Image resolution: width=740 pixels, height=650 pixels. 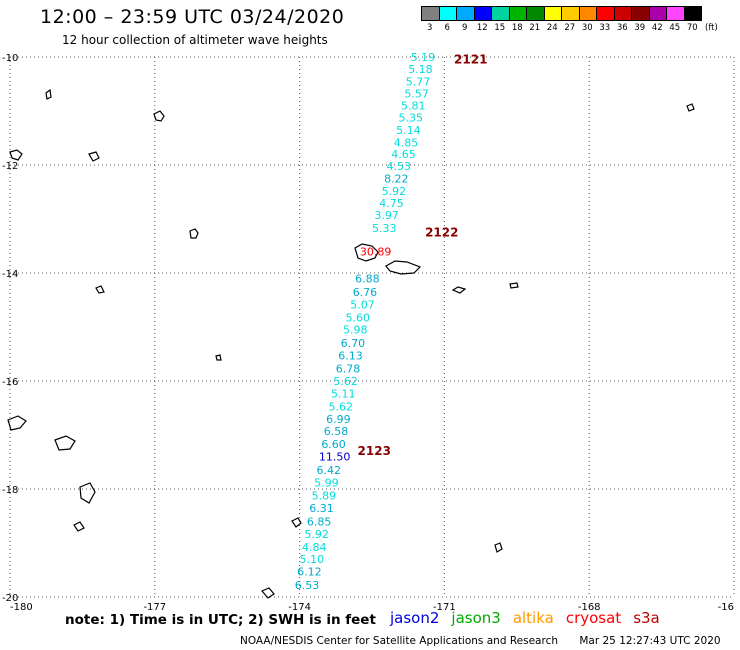 I want to click on map-title: 12:00 – 23:59 UTC 03/24/2020, so click(x=192, y=17).